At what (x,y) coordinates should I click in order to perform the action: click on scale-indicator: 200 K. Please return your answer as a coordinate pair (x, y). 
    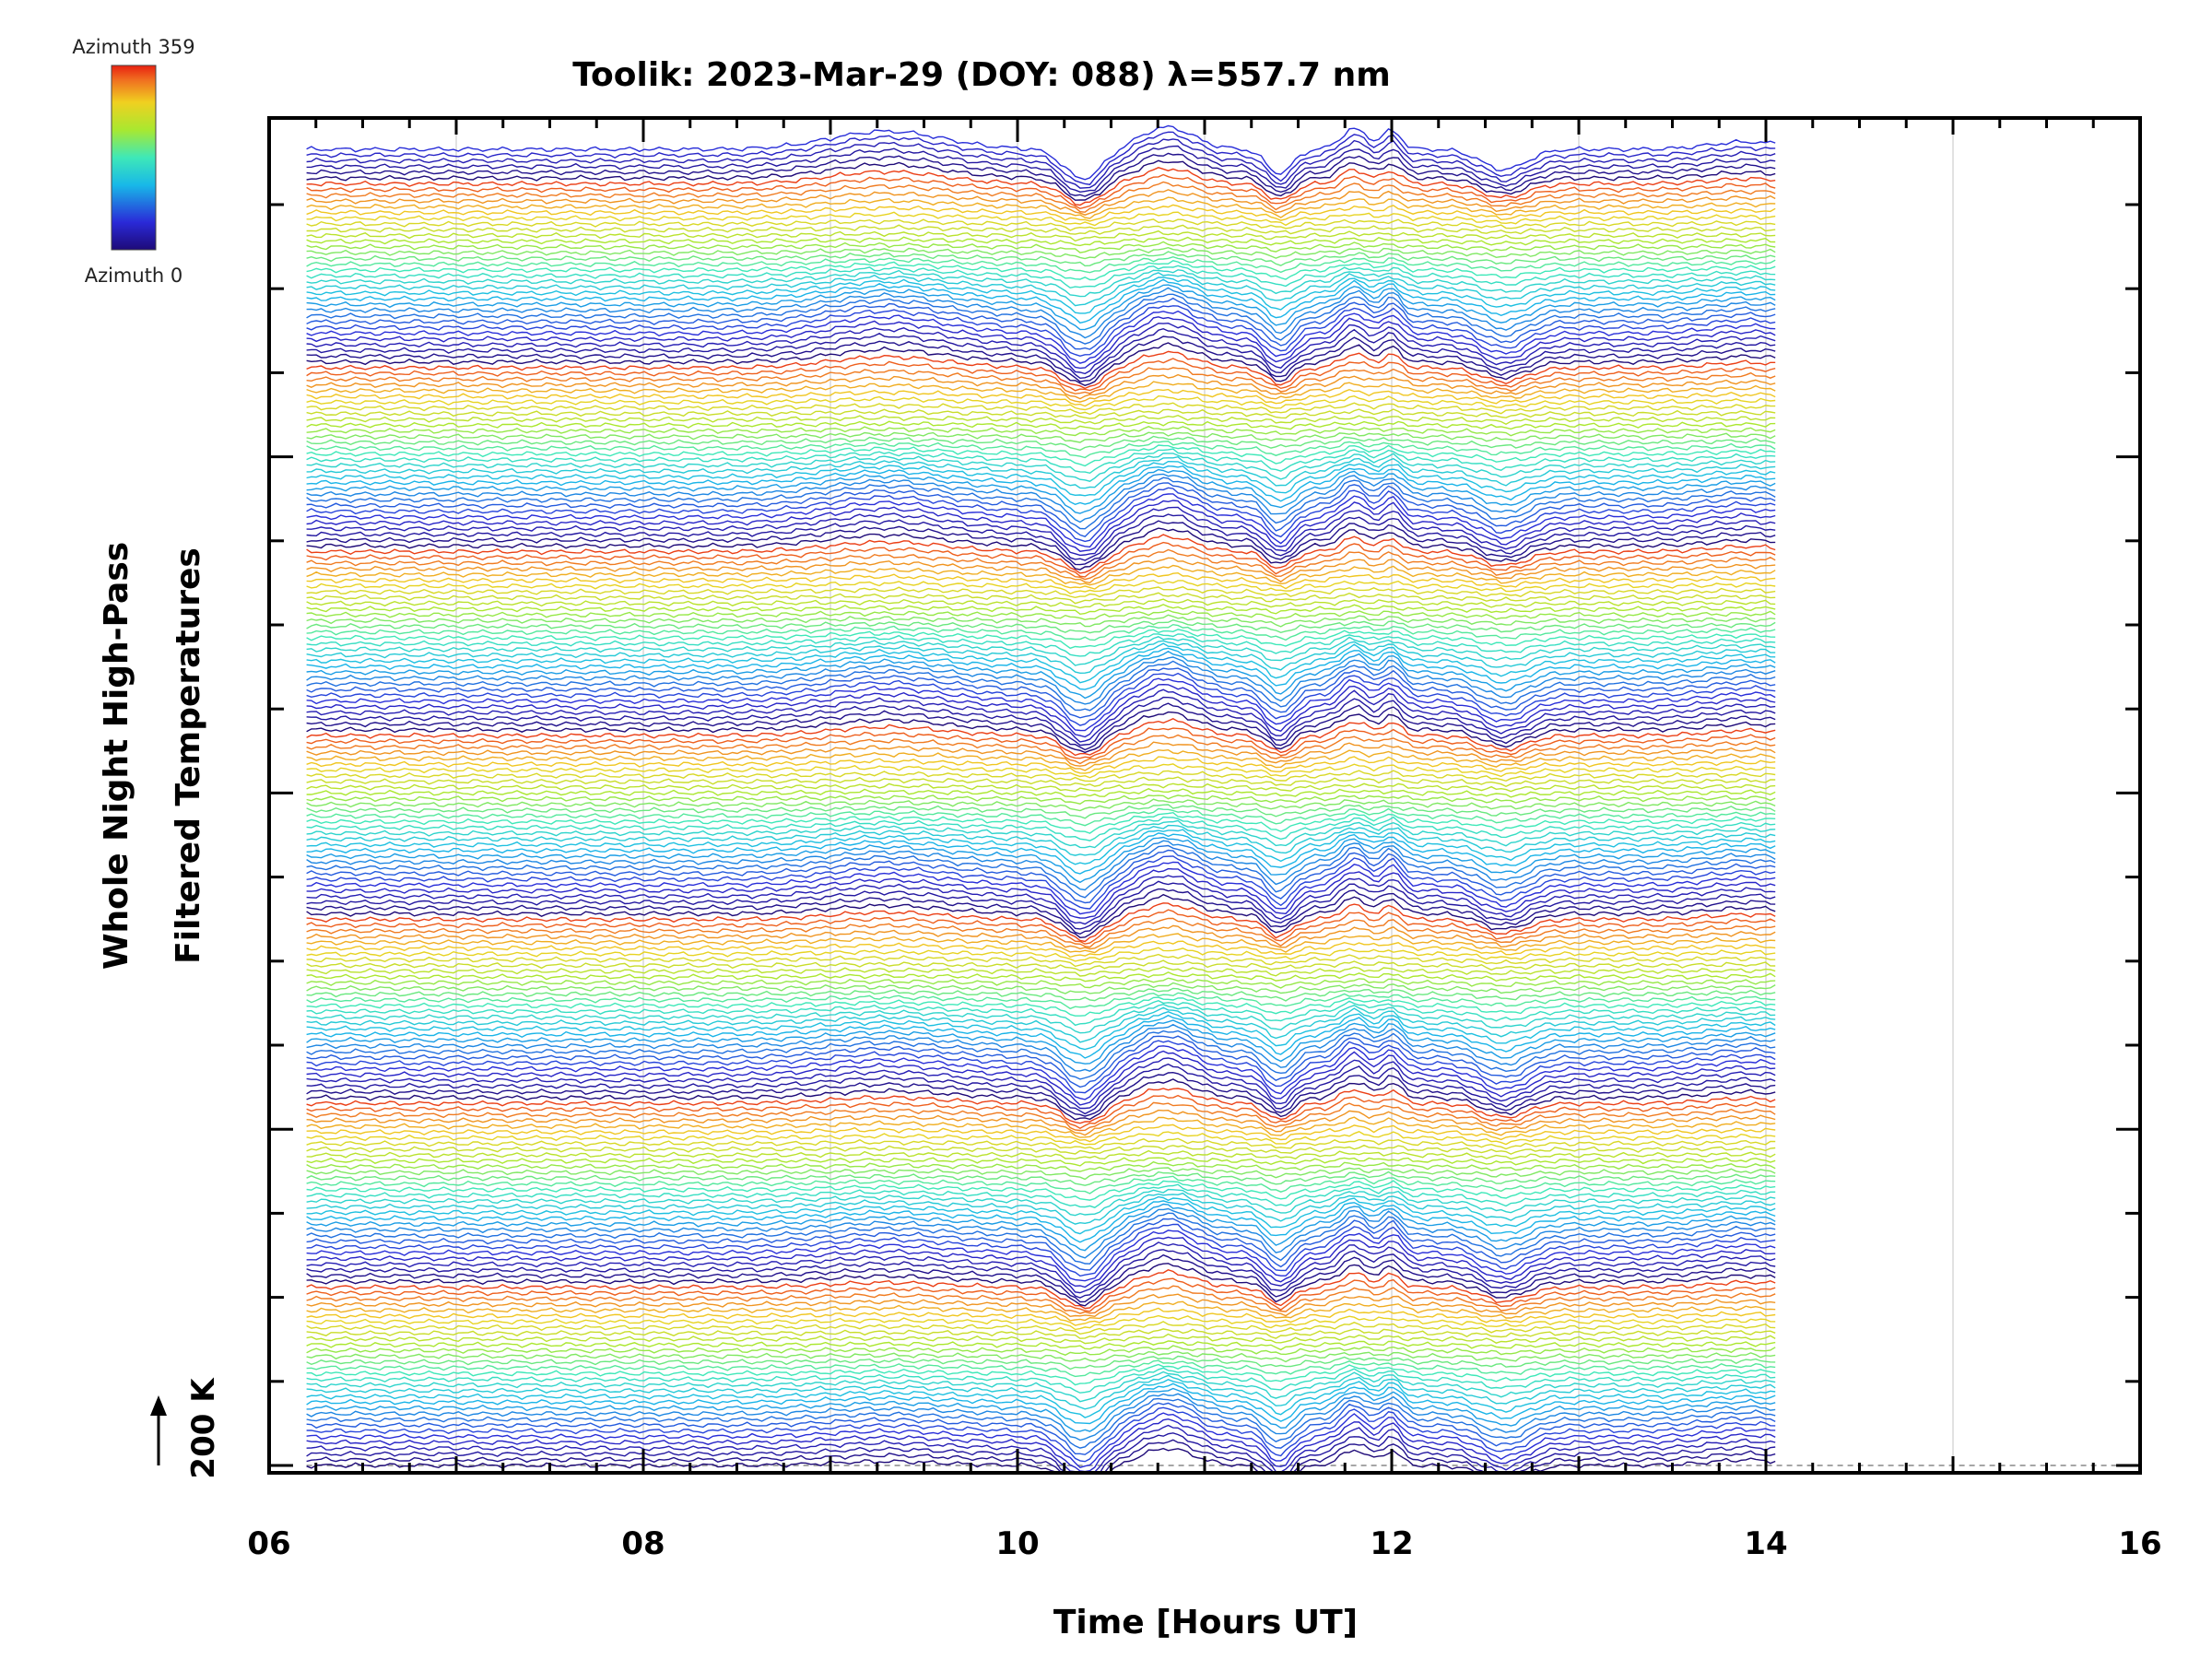
    Looking at the image, I should click on (186, 1428).